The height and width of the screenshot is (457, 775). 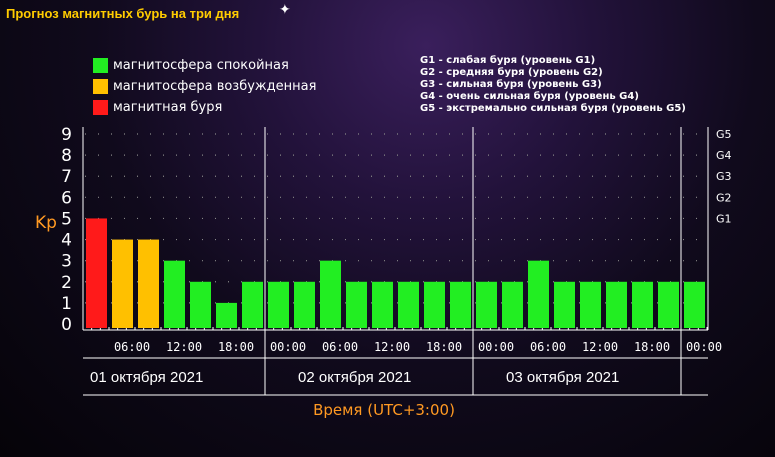 What do you see at coordinates (100, 65) in the screenshot?
I see `legend-swatch-quiet` at bounding box center [100, 65].